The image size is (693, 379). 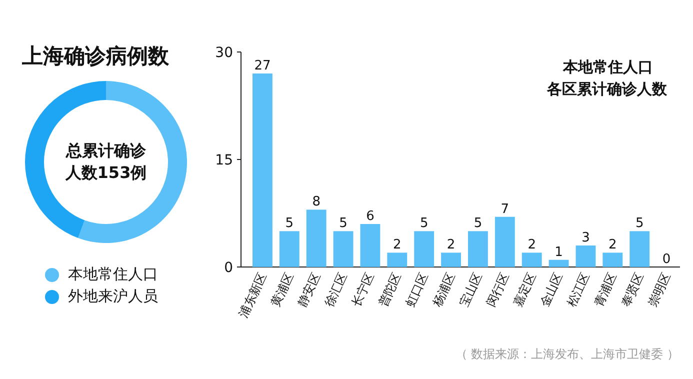 What do you see at coordinates (224, 160) in the screenshot?
I see `y-tick-label: 15` at bounding box center [224, 160].